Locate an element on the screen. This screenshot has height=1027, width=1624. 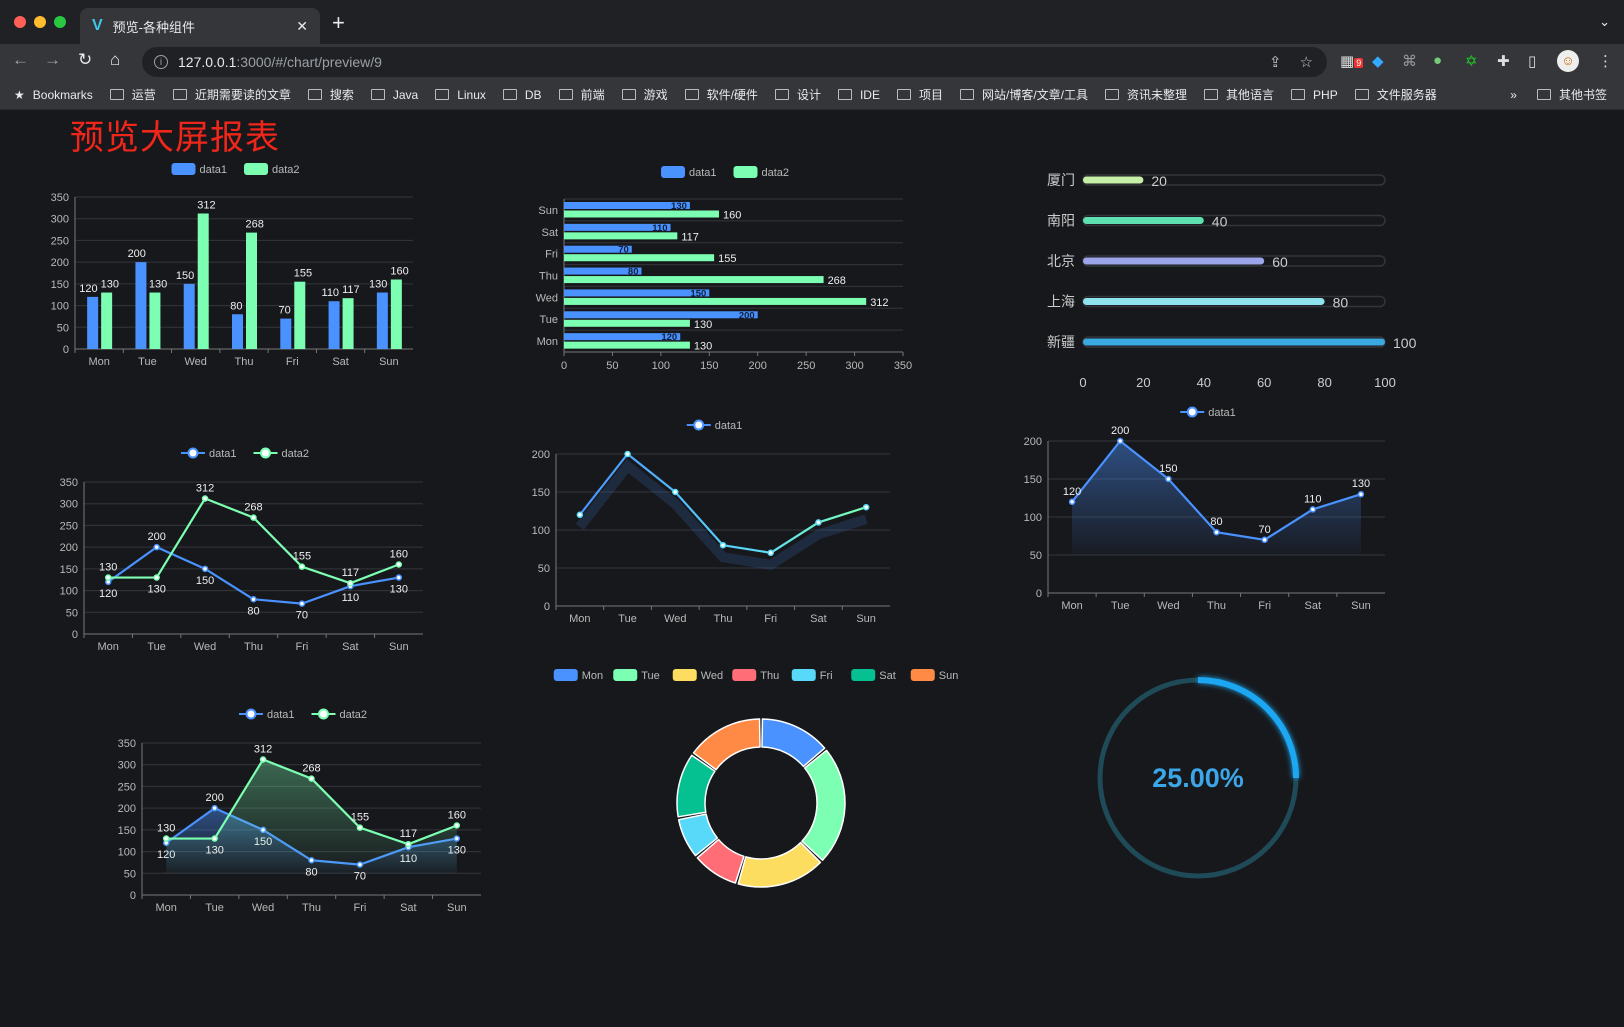
bookmark-folder: 运营 is located at coordinates (132, 94).